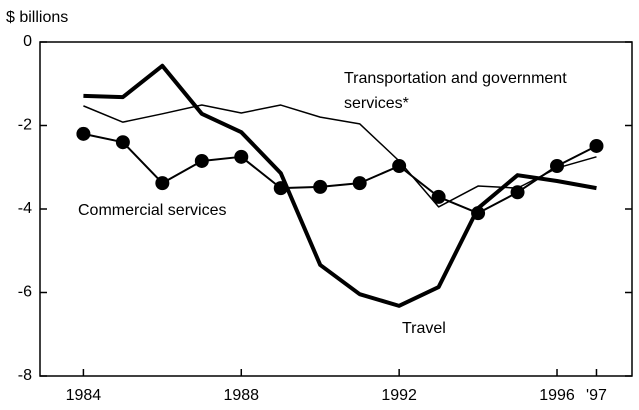 The width and height of the screenshot is (639, 410). Describe the element at coordinates (25, 208) in the screenshot. I see `y-tick-label: -4` at that location.